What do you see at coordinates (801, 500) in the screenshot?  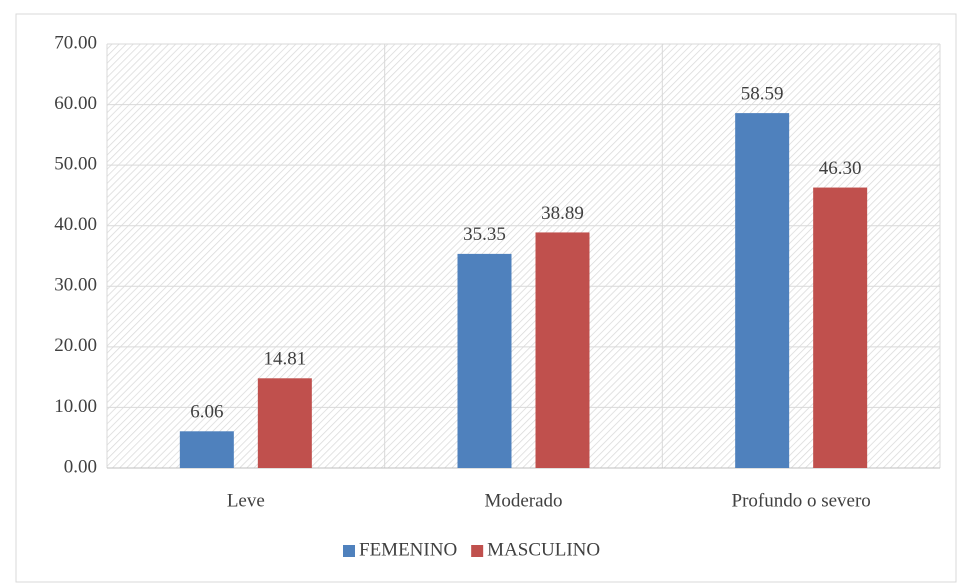 I see `x-tick-label: Profundo o severo` at bounding box center [801, 500].